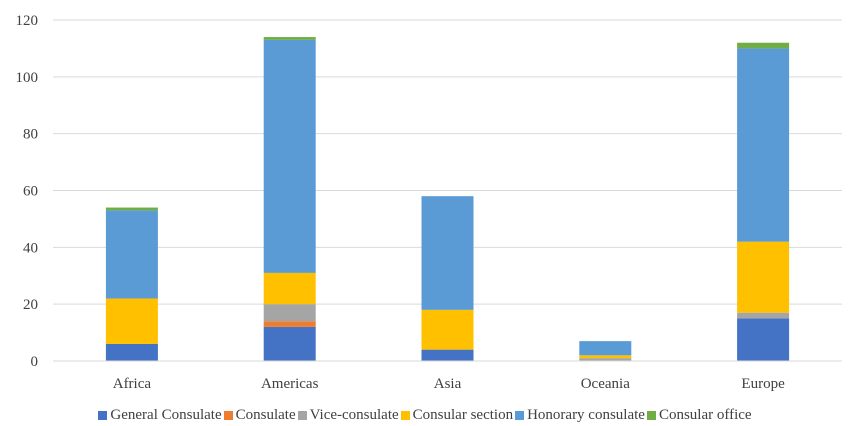  Describe the element at coordinates (586, 414) in the screenshot. I see `legend-label: Honorary consulate` at that location.